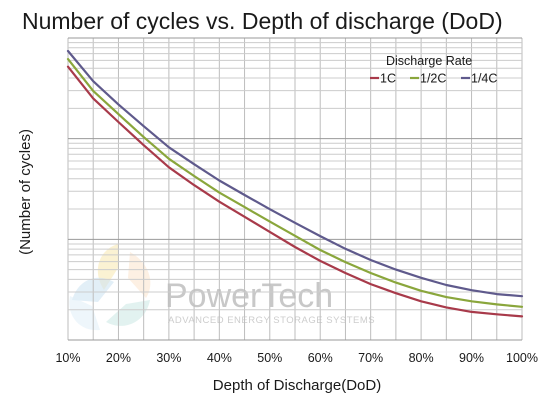  I want to click on watermark-brand: PowerTech, so click(249, 296).